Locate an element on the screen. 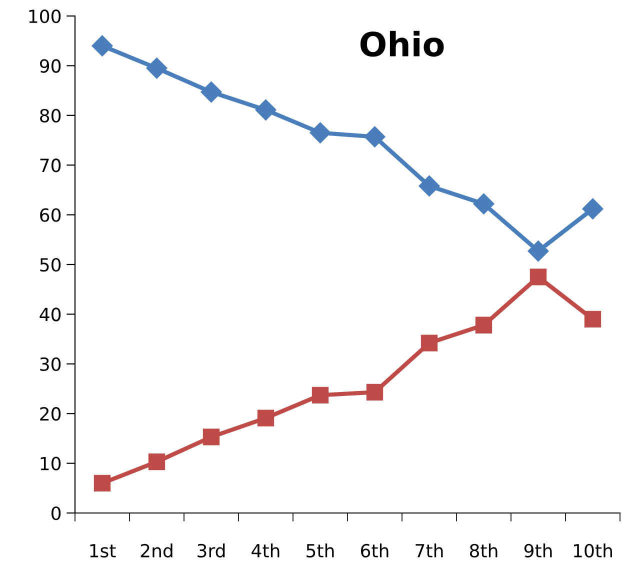 The image size is (622, 563). chart-title: Ohio is located at coordinates (402, 43).